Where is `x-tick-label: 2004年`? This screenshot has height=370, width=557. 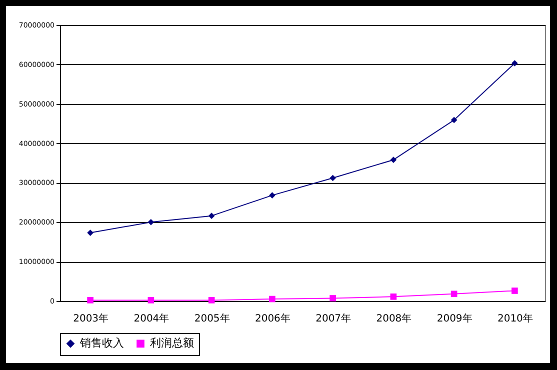
x-tick-label: 2004年 is located at coordinates (152, 318).